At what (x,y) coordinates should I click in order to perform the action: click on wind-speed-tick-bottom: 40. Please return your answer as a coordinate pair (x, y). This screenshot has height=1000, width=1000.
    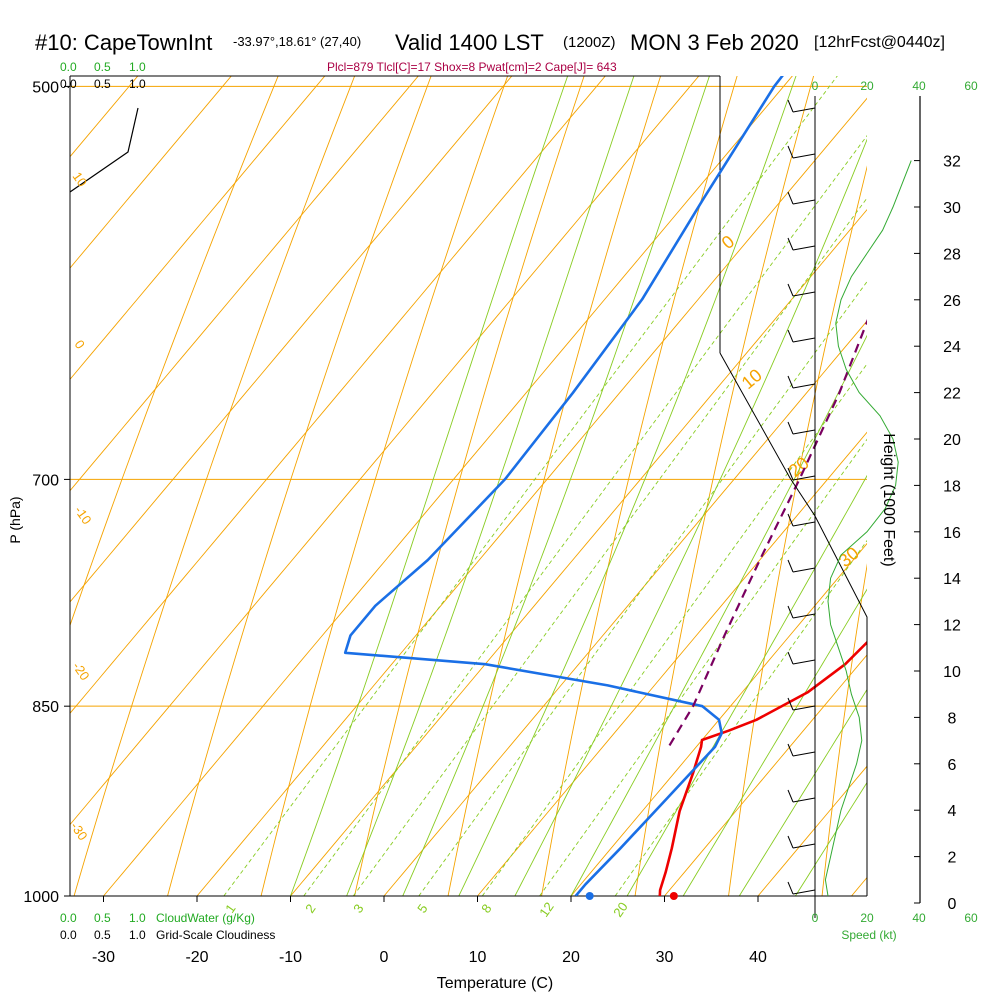
    Looking at the image, I should click on (919, 918).